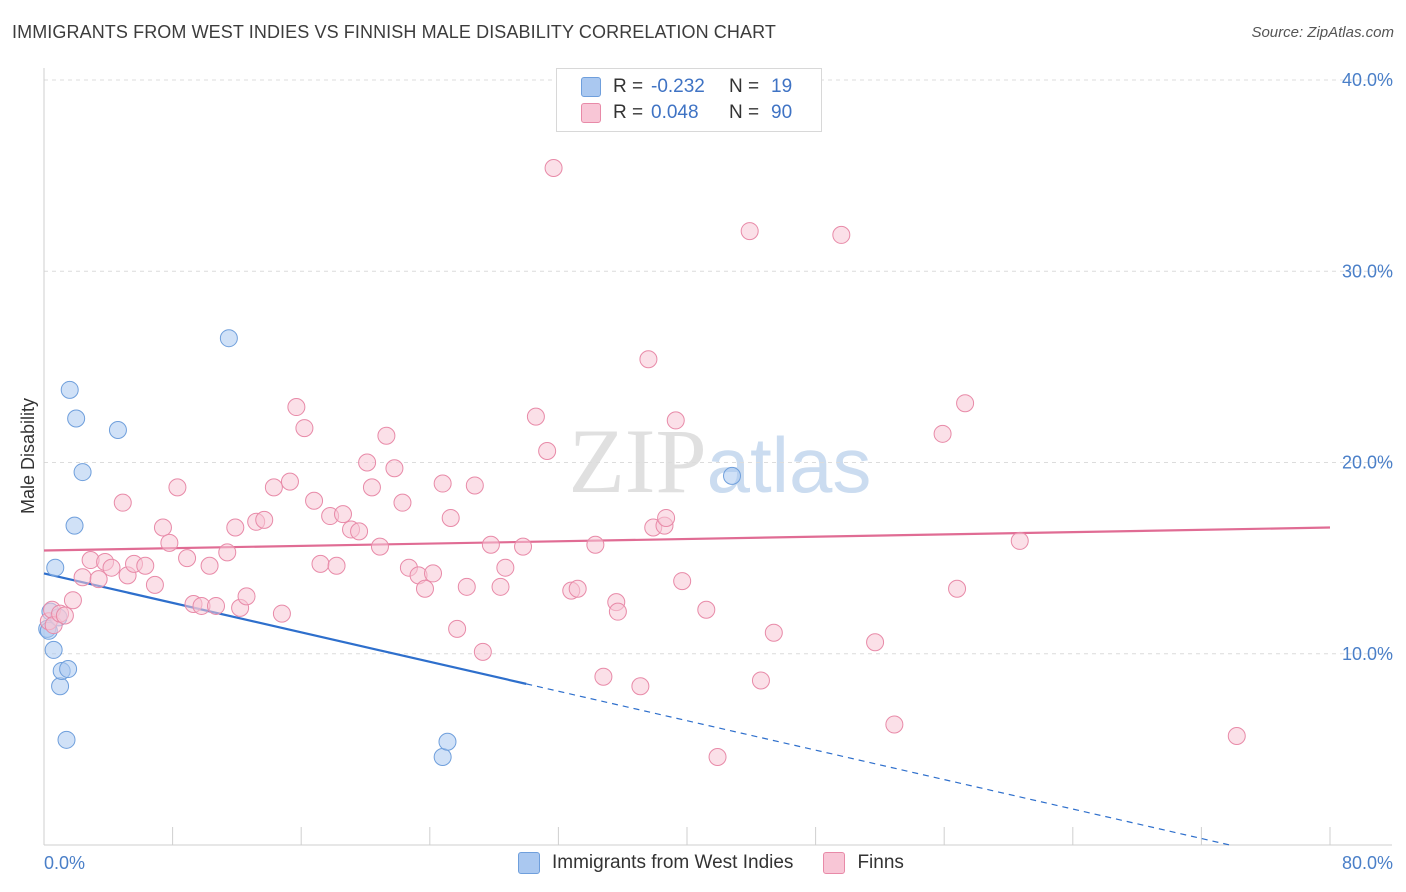 Image resolution: width=1406 pixels, height=892 pixels. Describe the element at coordinates (1367, 863) in the screenshot. I see `x-tick-label: 80.0%` at that location.